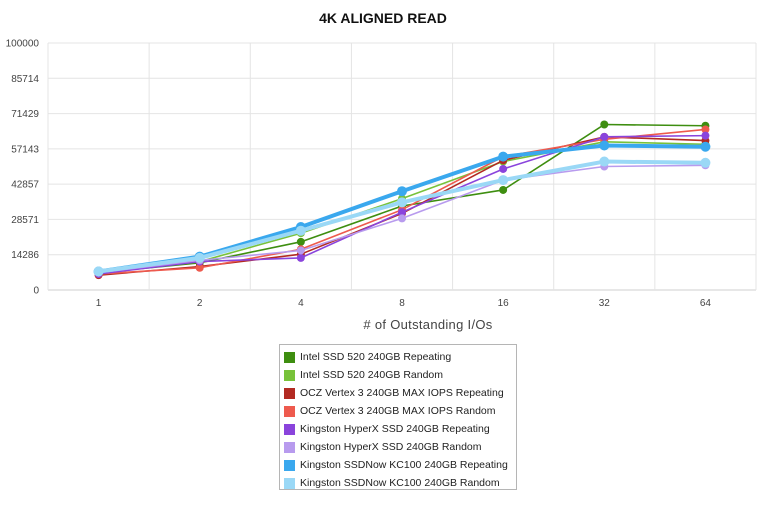 This screenshot has width=780, height=516. What do you see at coordinates (376, 357) in the screenshot?
I see `legend-label: Intel SSD 520 240GB Repeating` at bounding box center [376, 357].